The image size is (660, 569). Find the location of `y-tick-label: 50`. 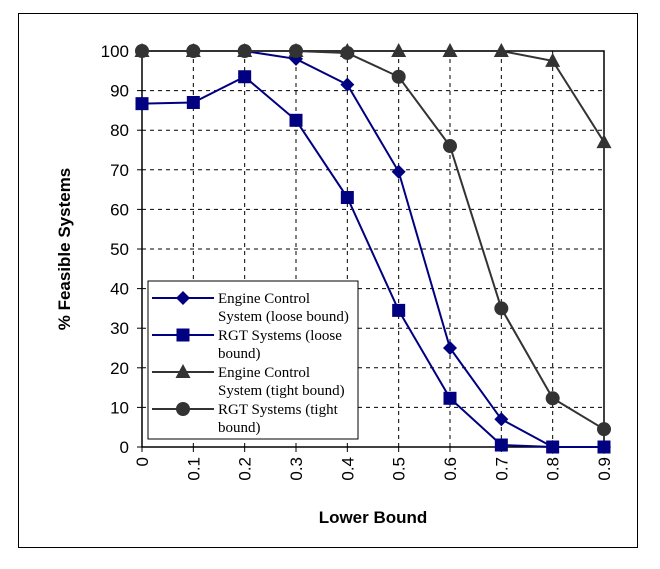

y-tick-label: 50 is located at coordinates (119, 249).